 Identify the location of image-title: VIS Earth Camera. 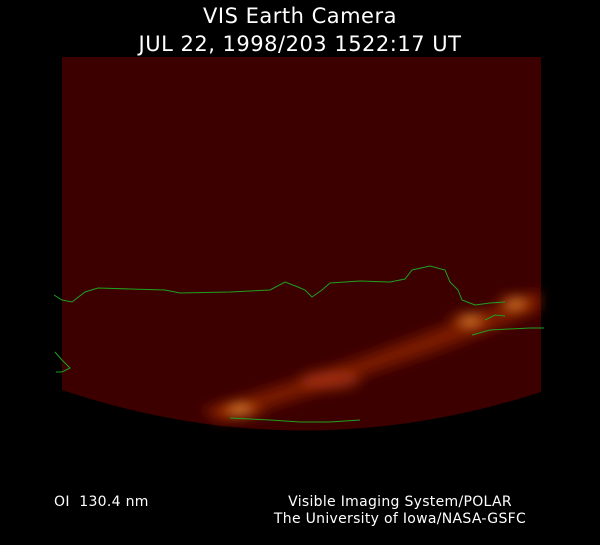
(300, 16).